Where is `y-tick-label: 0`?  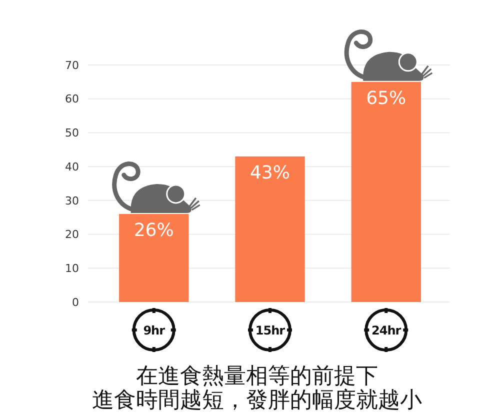
y-tick-label: 0 is located at coordinates (75, 302).